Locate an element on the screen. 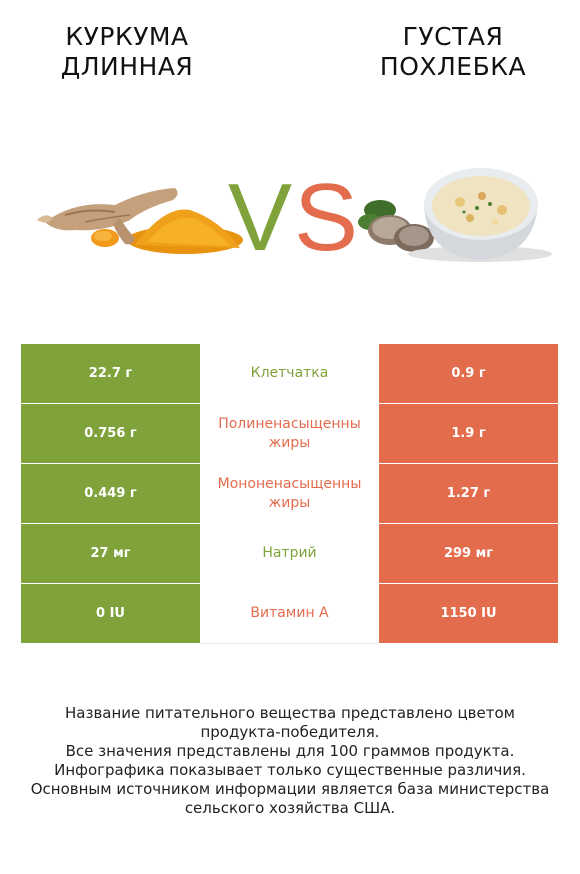  table-row: 0.756 г Полиненасыщенны жиры 1.9 г is located at coordinates (289, 433).